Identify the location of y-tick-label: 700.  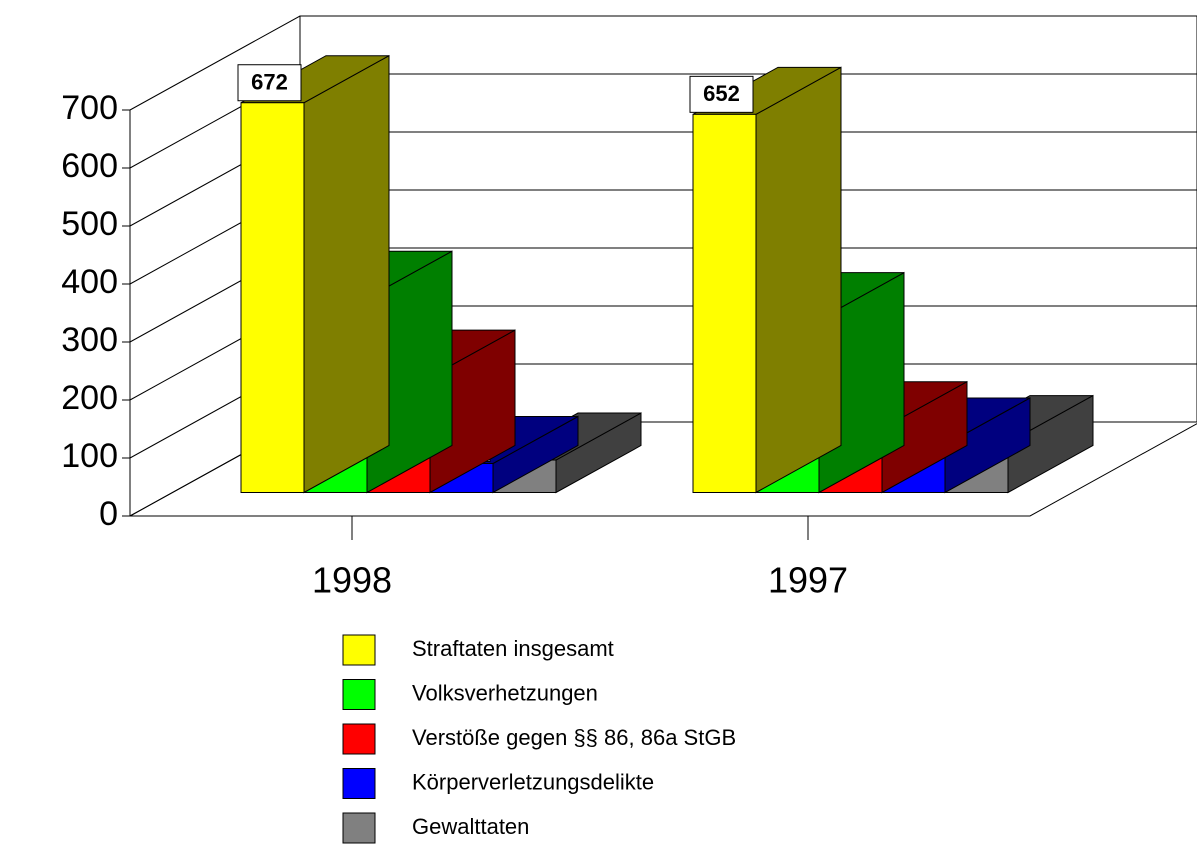
(89, 108).